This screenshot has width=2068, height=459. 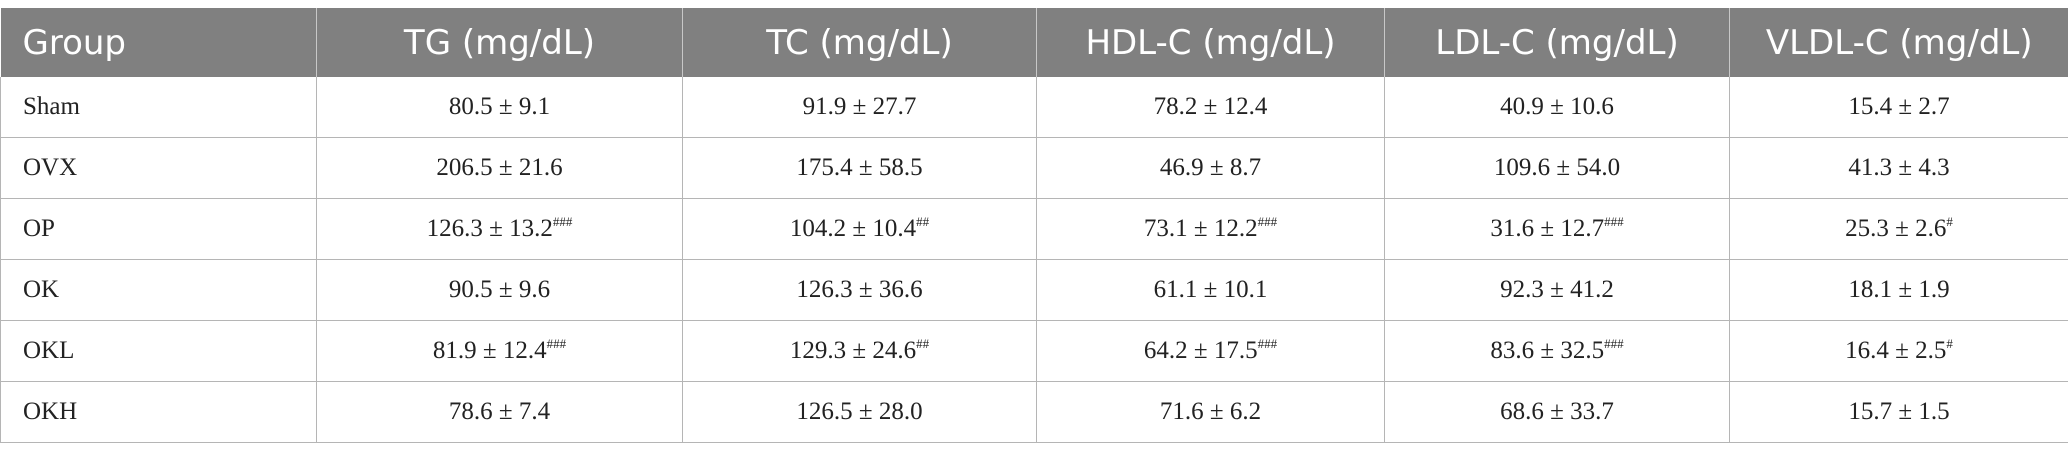 I want to click on value-cell: 109.6 ± 54.0, so click(x=1557, y=168).